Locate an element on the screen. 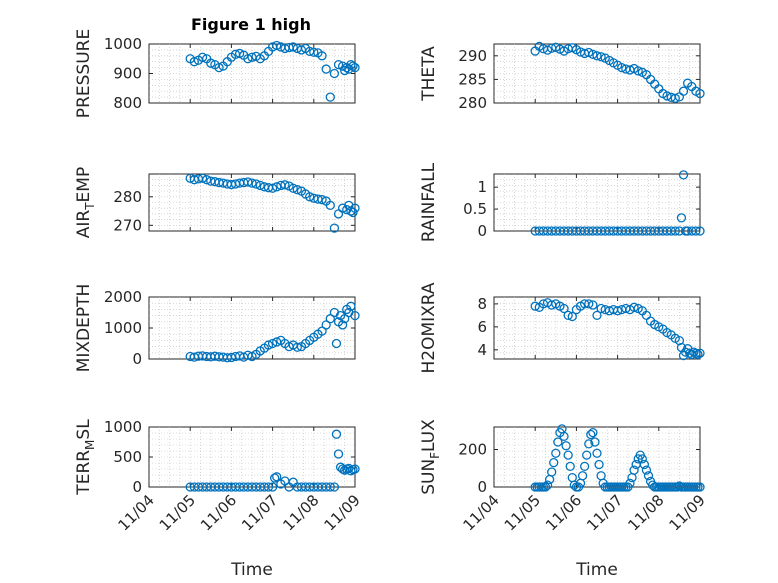  y-axis-label: TERRMSL is located at coordinates (85, 457).